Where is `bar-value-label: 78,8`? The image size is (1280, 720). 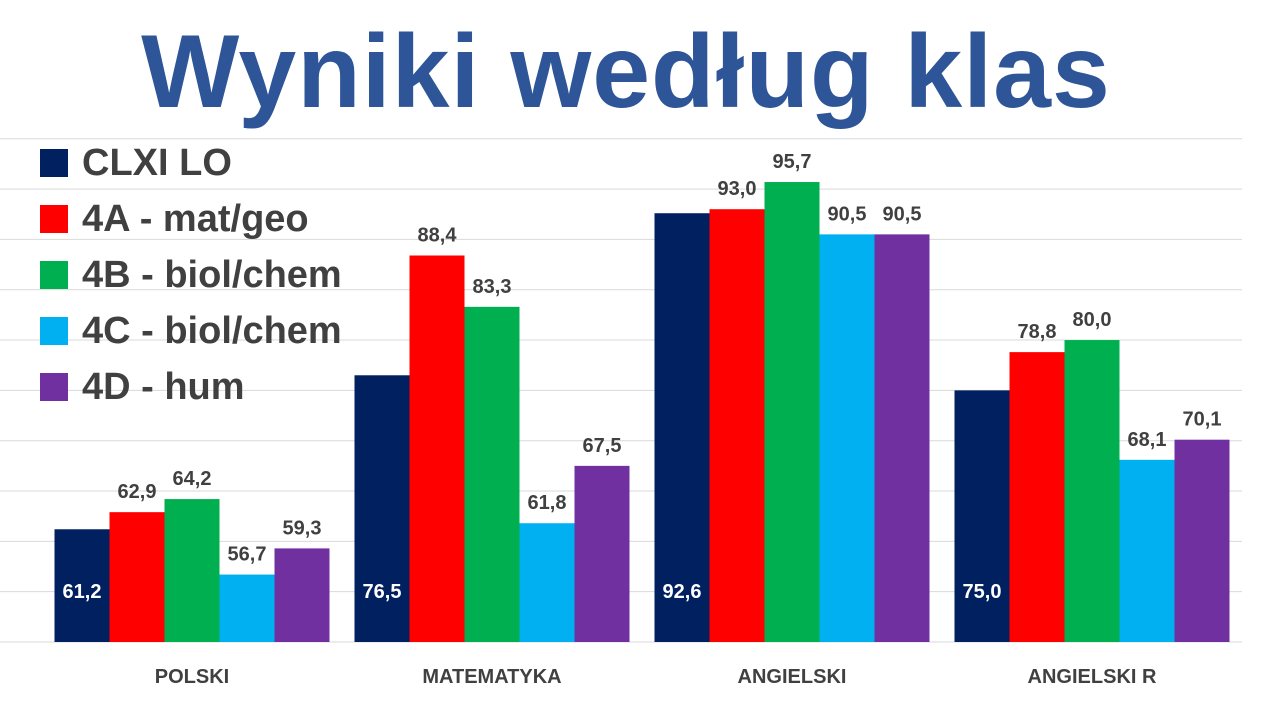
bar-value-label: 78,8 is located at coordinates (1037, 332).